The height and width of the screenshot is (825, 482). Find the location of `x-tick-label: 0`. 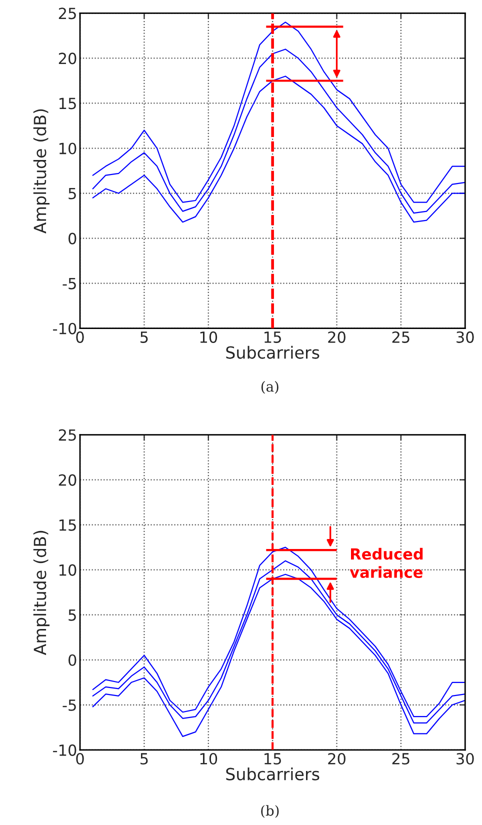

x-tick-label: 0 is located at coordinates (80, 337).